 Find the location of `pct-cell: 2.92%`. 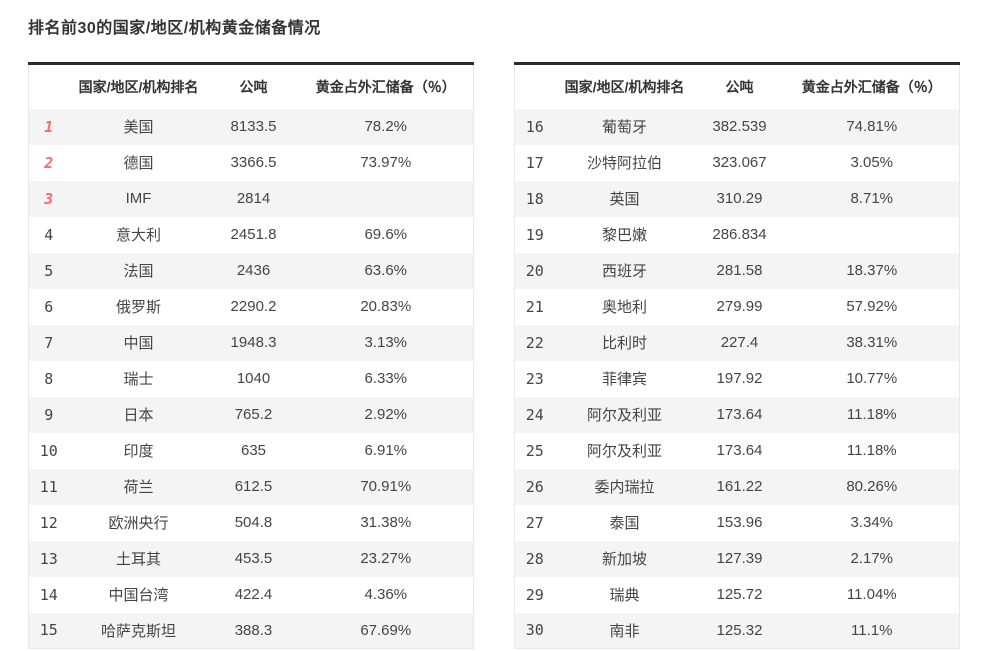

pct-cell: 2.92% is located at coordinates (386, 414).